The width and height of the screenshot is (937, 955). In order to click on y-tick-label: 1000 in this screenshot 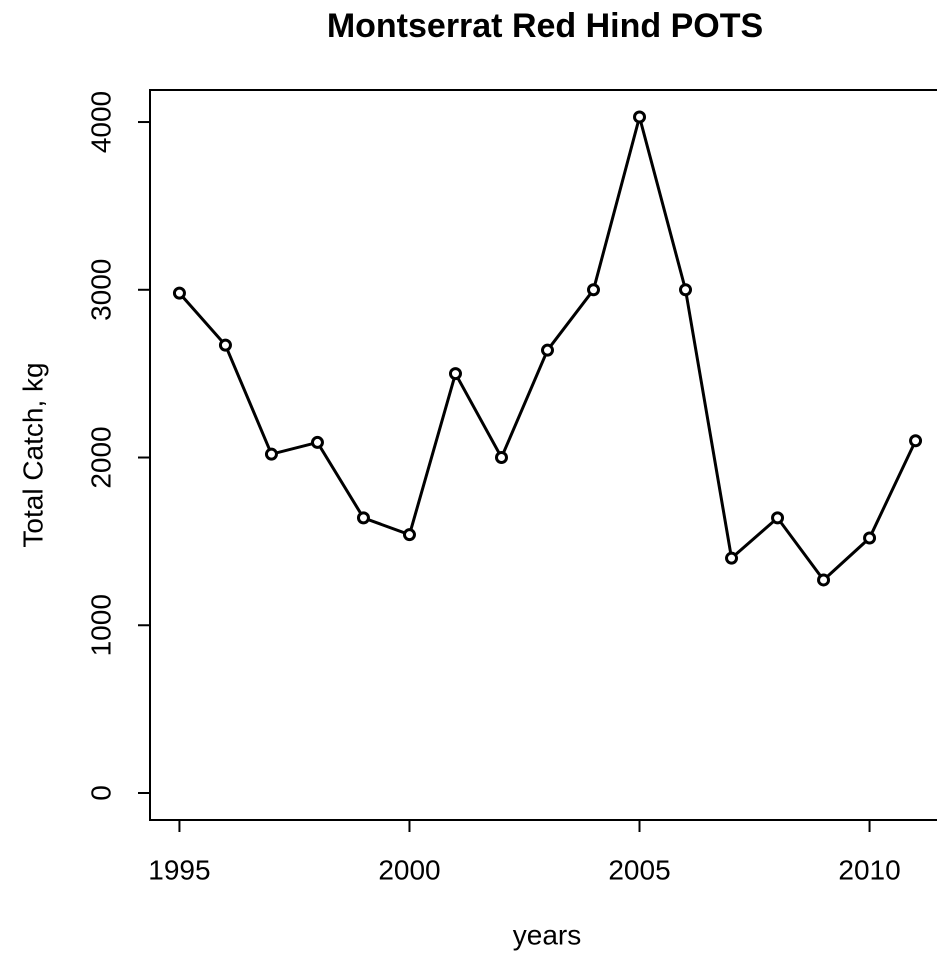, I will do `click(100, 625)`.